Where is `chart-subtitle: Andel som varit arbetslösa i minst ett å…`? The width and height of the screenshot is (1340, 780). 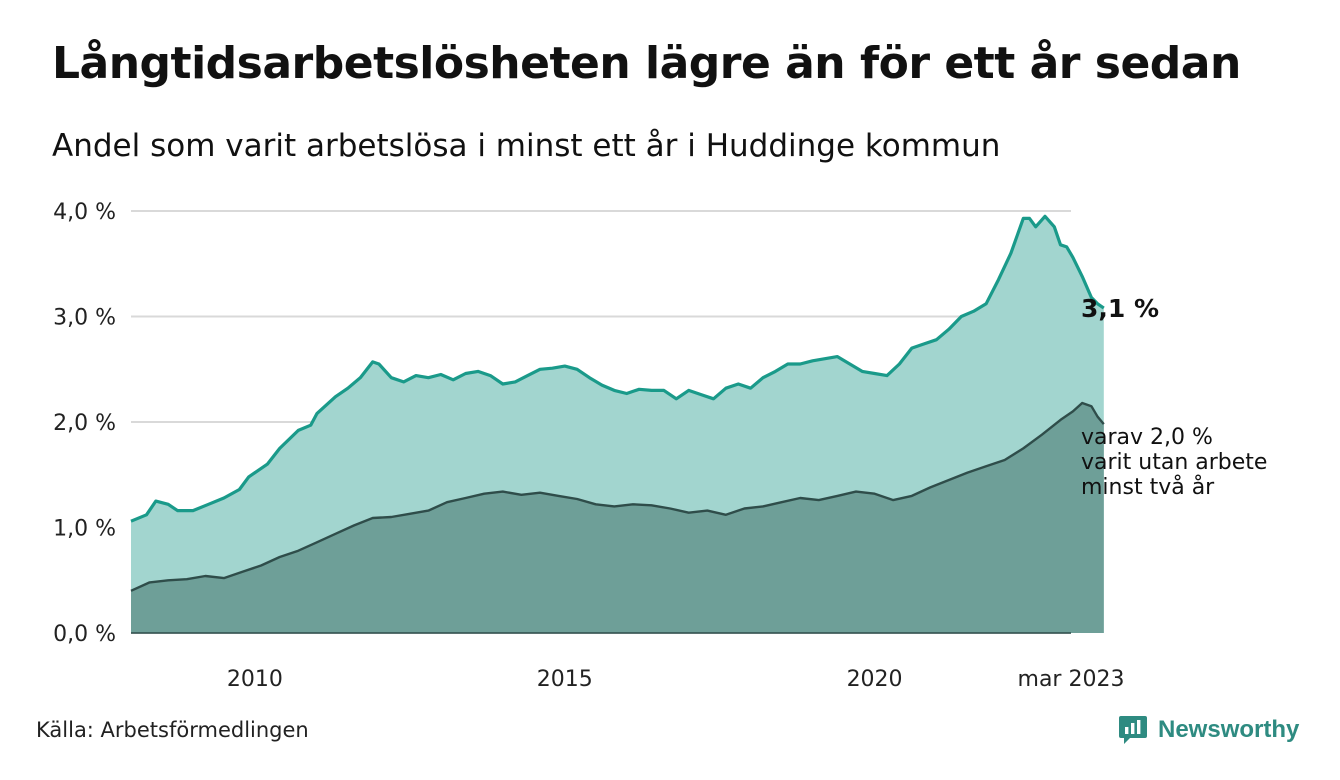 chart-subtitle: Andel som varit arbetslösa i minst ett å… is located at coordinates (526, 146).